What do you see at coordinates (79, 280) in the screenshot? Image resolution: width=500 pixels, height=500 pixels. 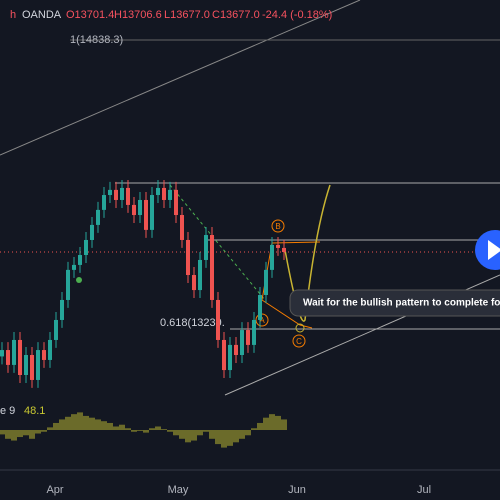 I see `marker` at bounding box center [79, 280].